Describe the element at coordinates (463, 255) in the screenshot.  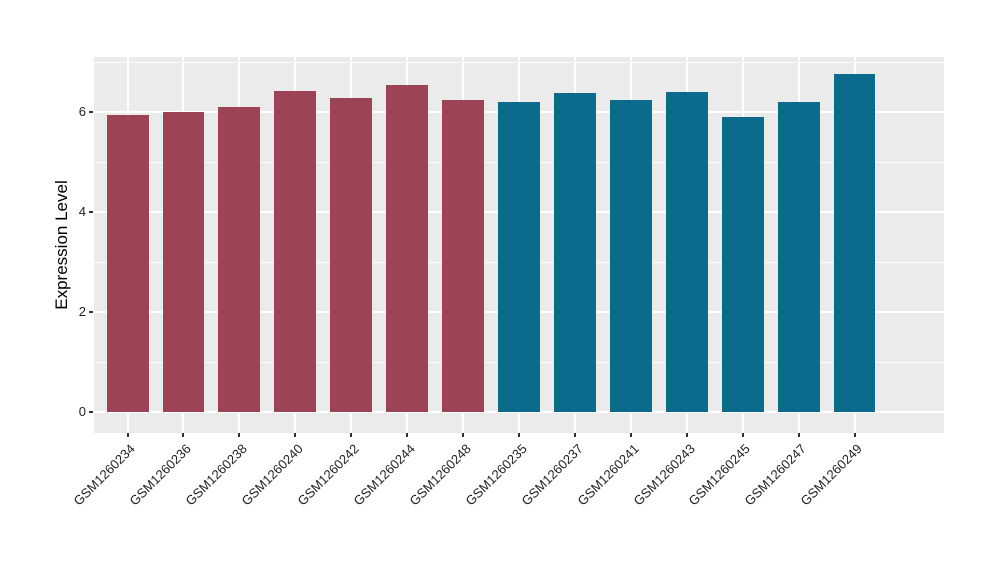
I see `bar-GSM1260248` at that location.